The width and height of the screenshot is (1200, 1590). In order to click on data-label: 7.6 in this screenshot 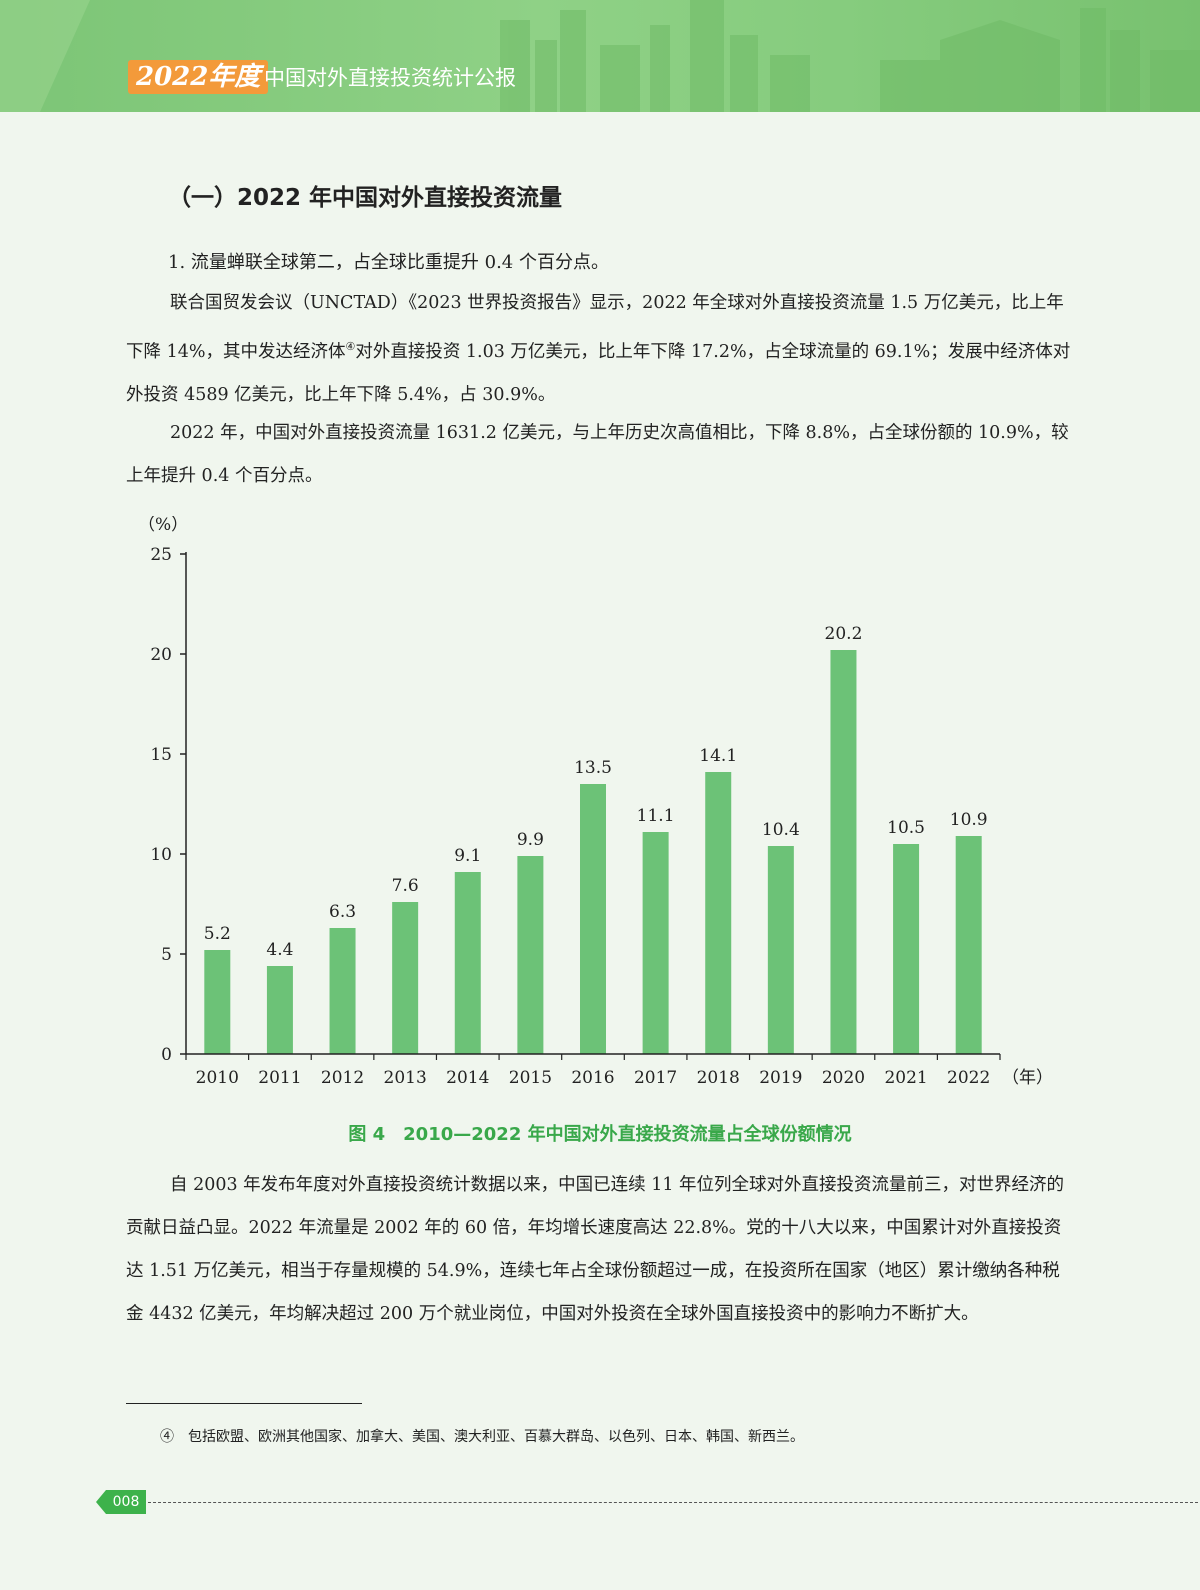, I will do `click(405, 886)`.